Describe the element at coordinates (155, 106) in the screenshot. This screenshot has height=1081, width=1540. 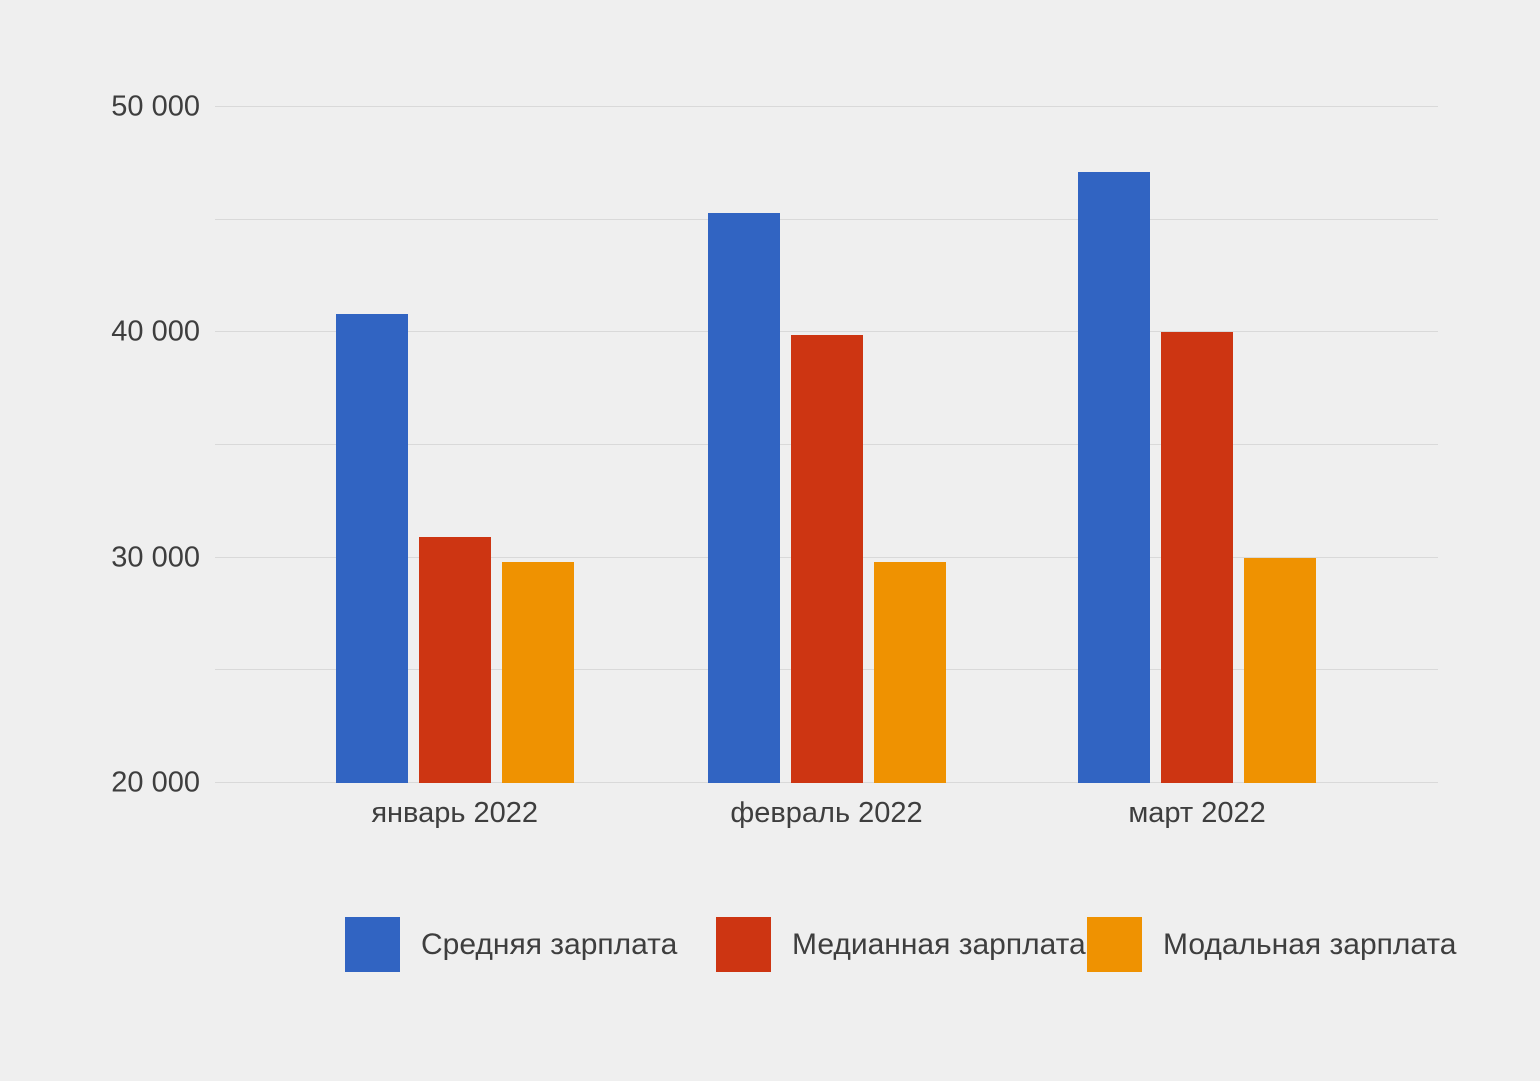
I see `y-tick-label: 50 000` at that location.